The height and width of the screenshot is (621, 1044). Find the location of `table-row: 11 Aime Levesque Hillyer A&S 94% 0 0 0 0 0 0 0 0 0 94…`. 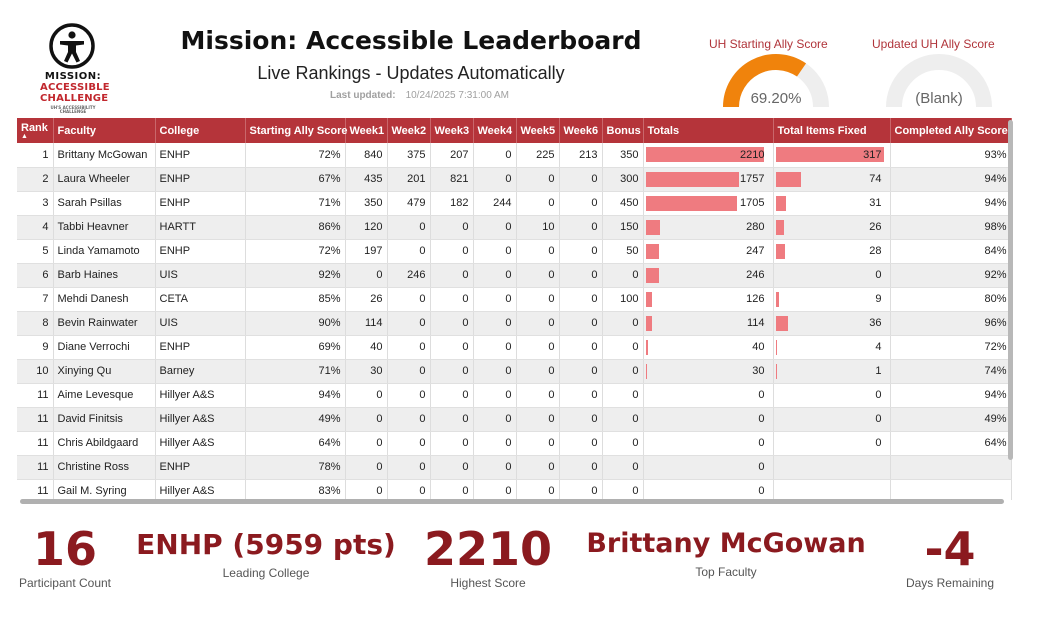

table-row: 11 Aime Levesque Hillyer A&S 94% 0 0 0 0 0 0 0 0 0 94… is located at coordinates (514, 395).